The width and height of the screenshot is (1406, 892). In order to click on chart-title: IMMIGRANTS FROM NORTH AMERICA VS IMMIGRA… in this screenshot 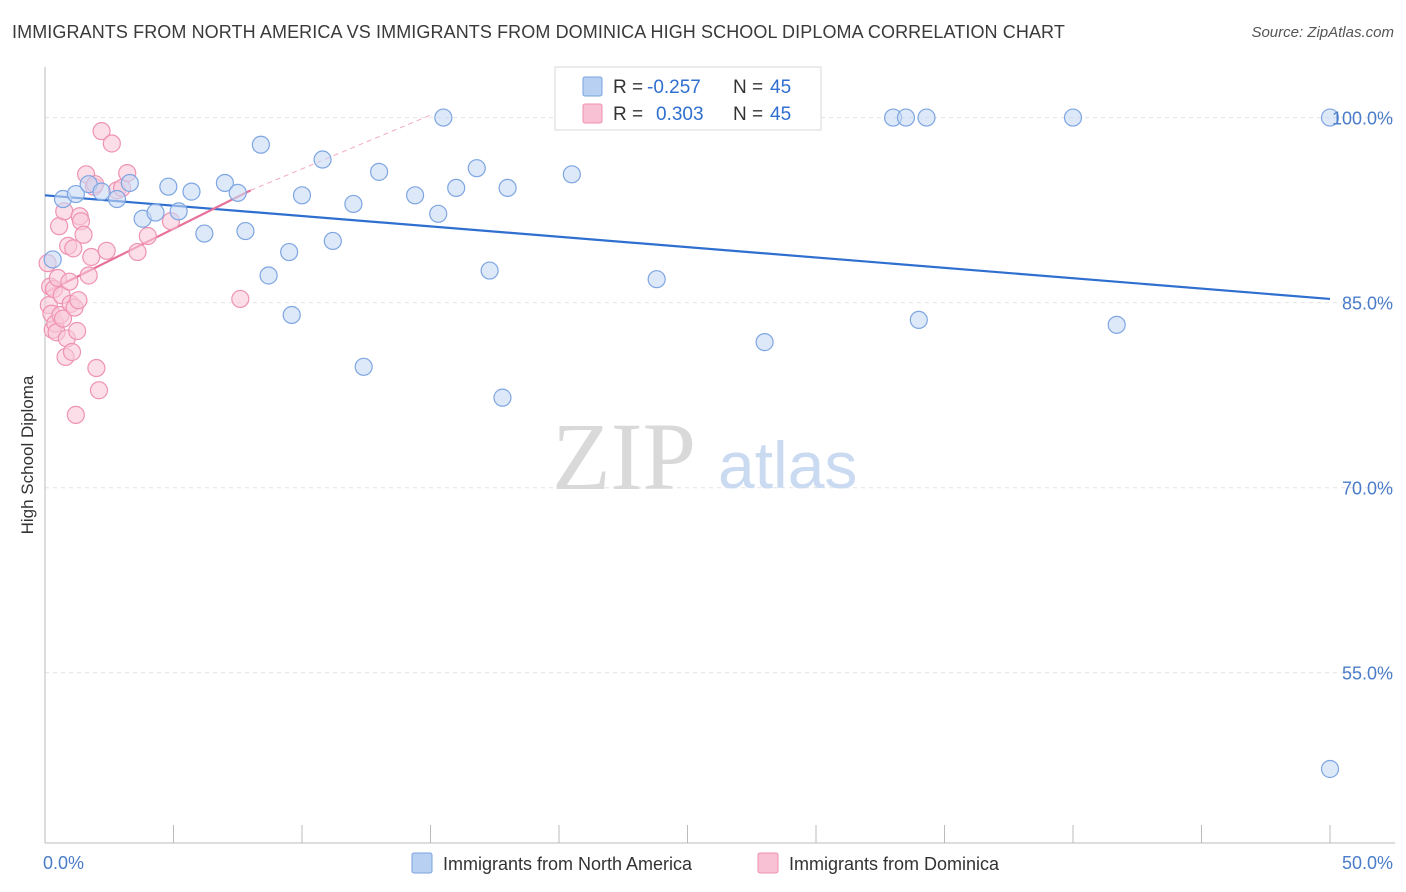, I will do `click(538, 32)`.